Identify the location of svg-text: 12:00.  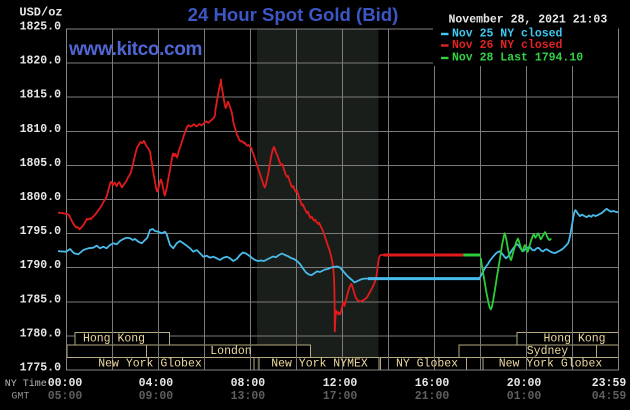
(340, 383).